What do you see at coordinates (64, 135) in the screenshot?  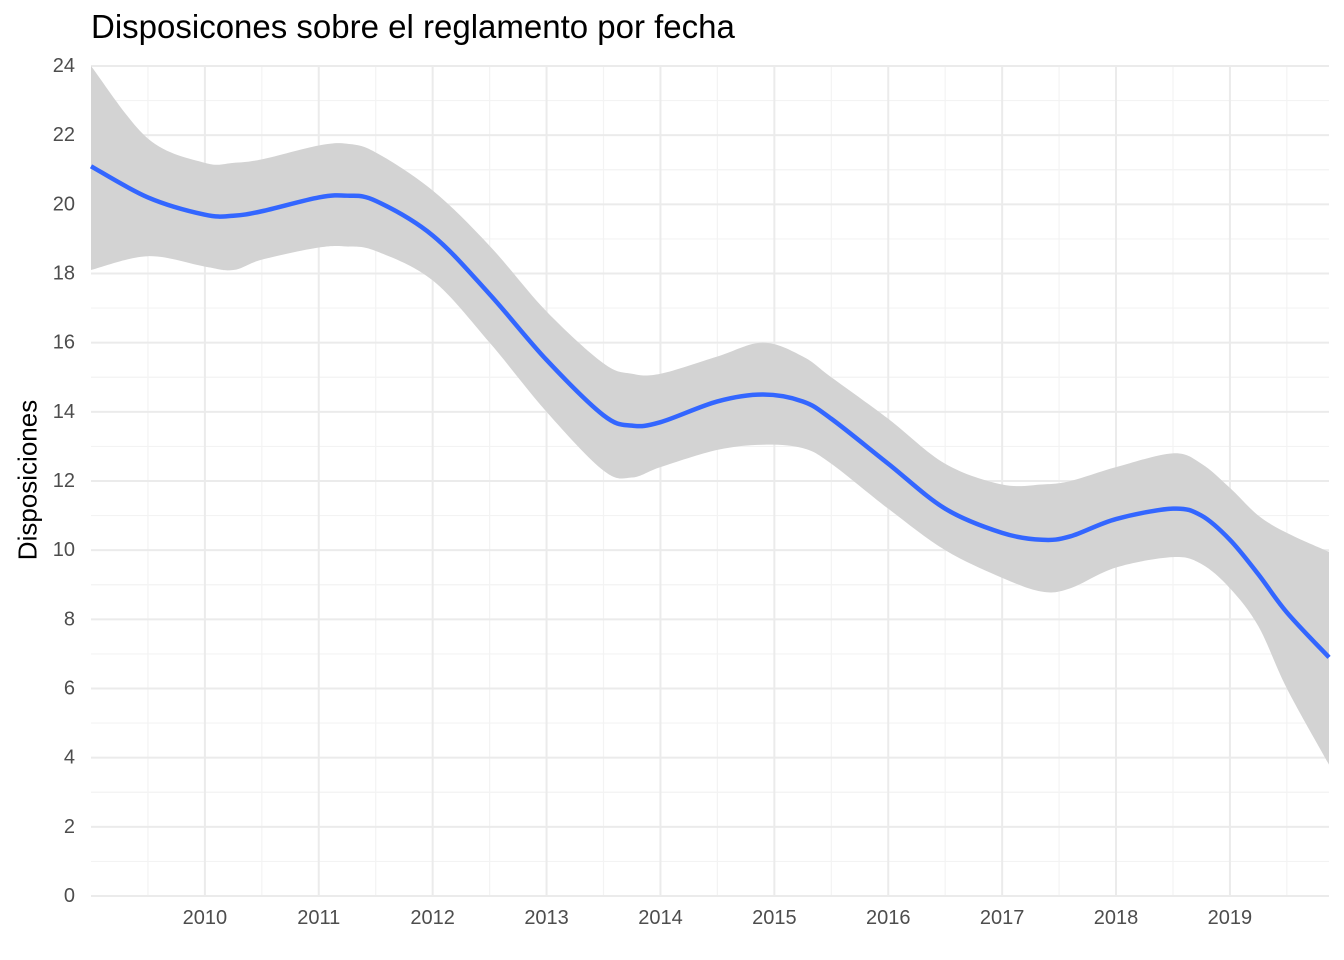 I see `y-tick-label: 22` at bounding box center [64, 135].